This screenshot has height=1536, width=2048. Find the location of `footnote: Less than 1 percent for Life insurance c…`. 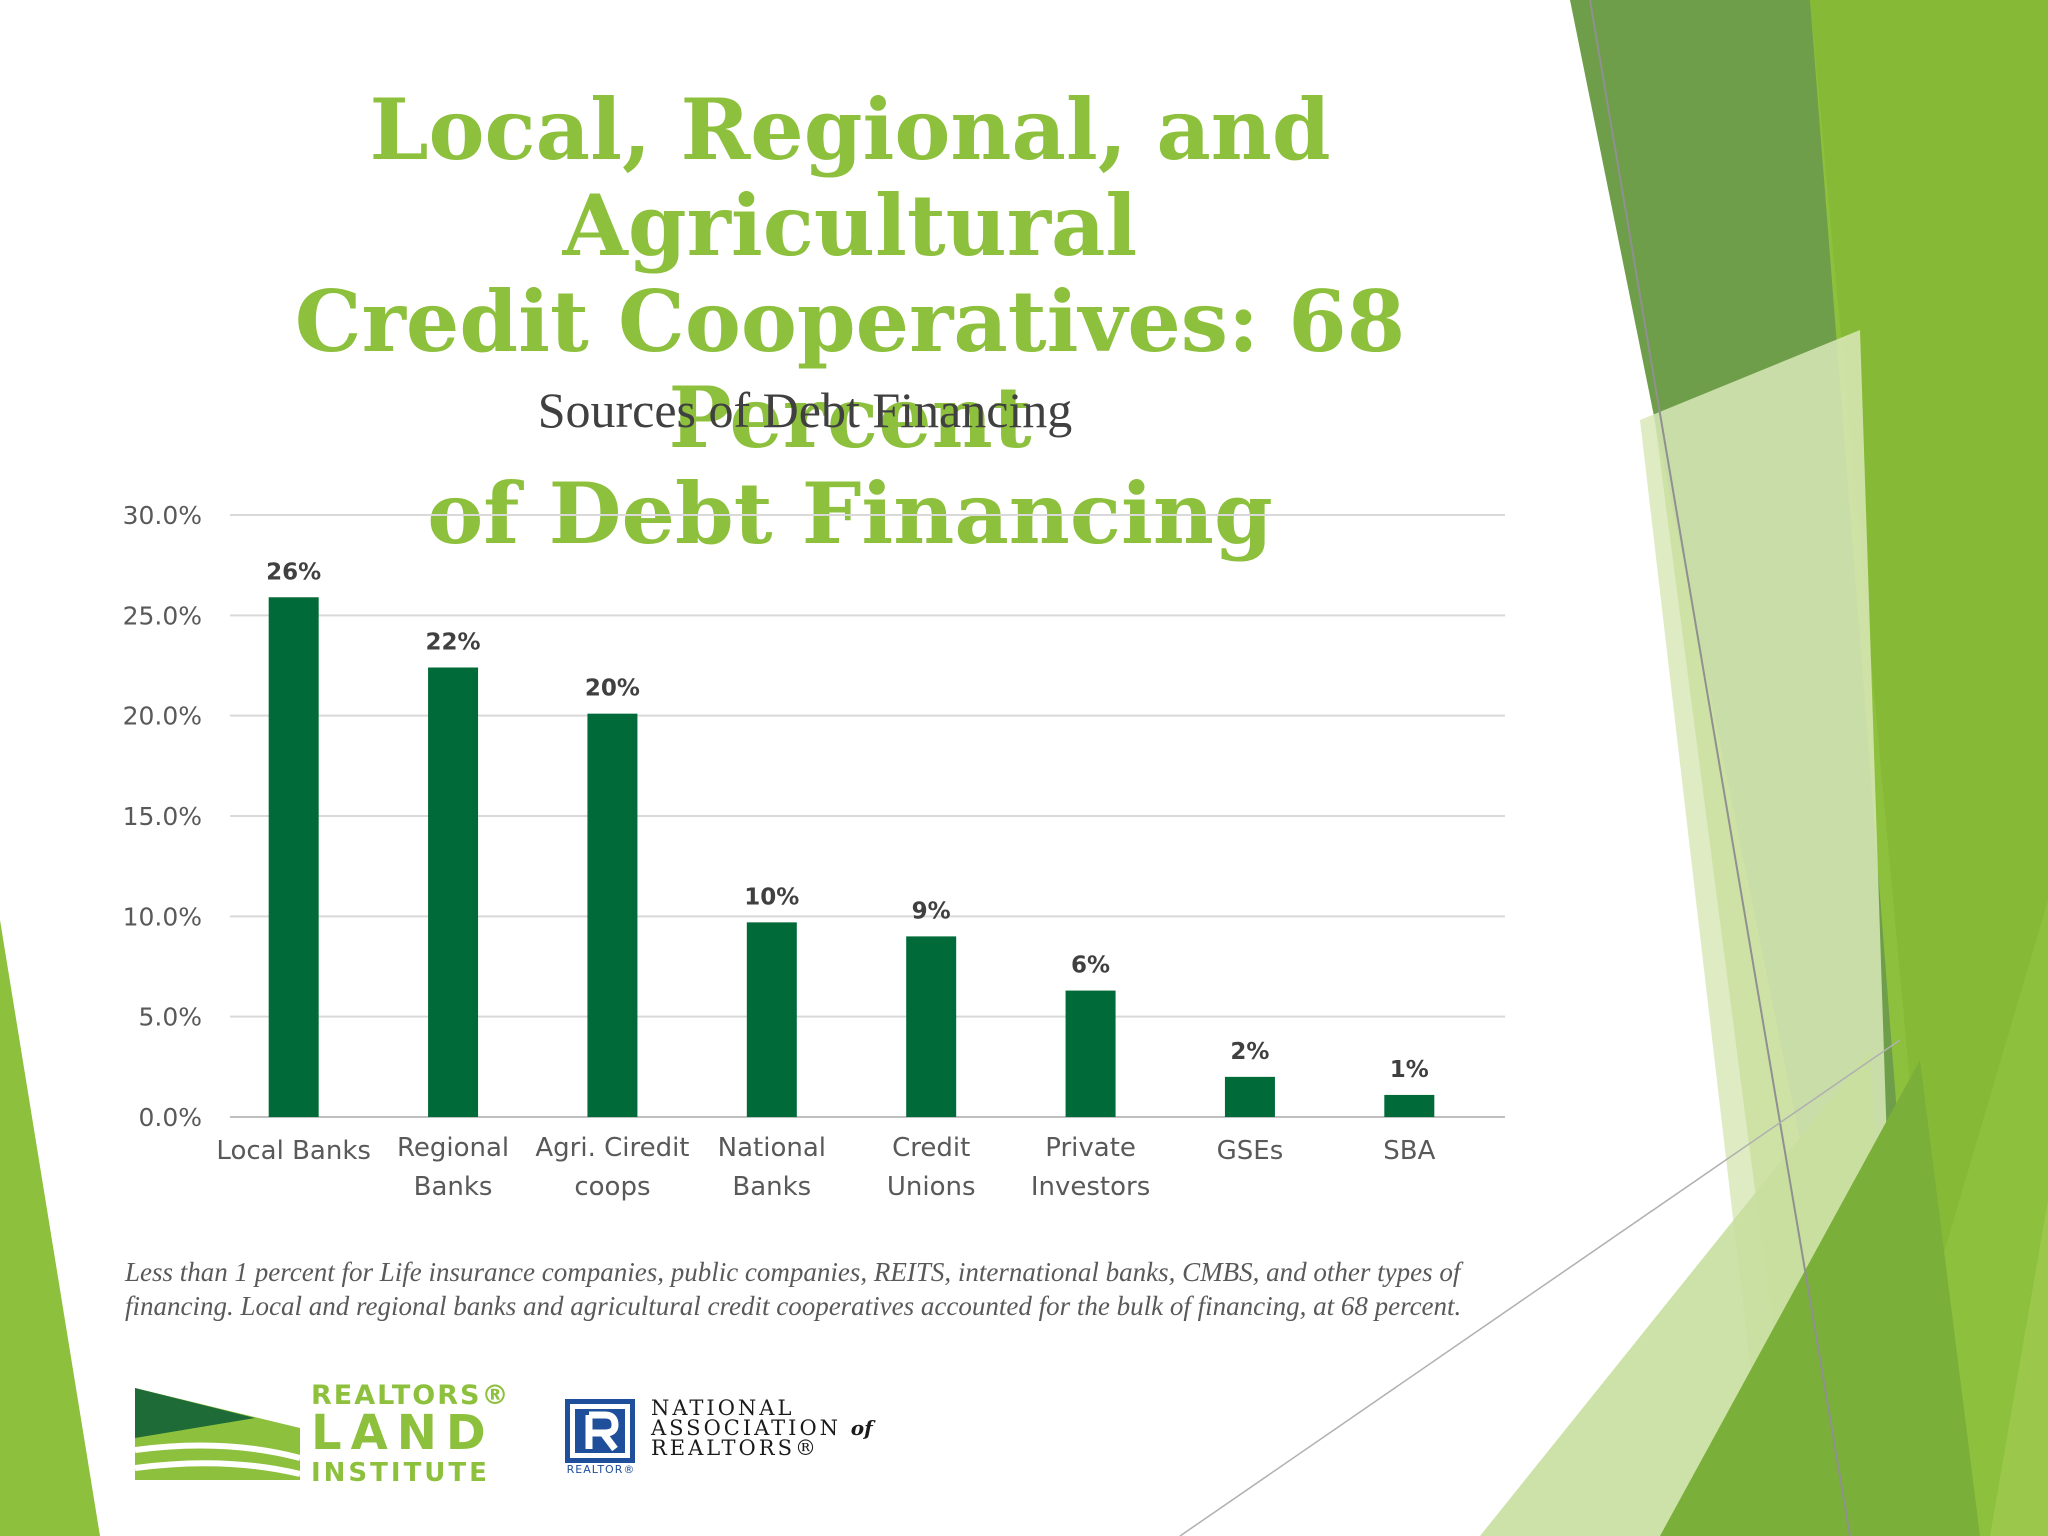

footnote: Less than 1 percent for Life insurance c… is located at coordinates (793, 1289).